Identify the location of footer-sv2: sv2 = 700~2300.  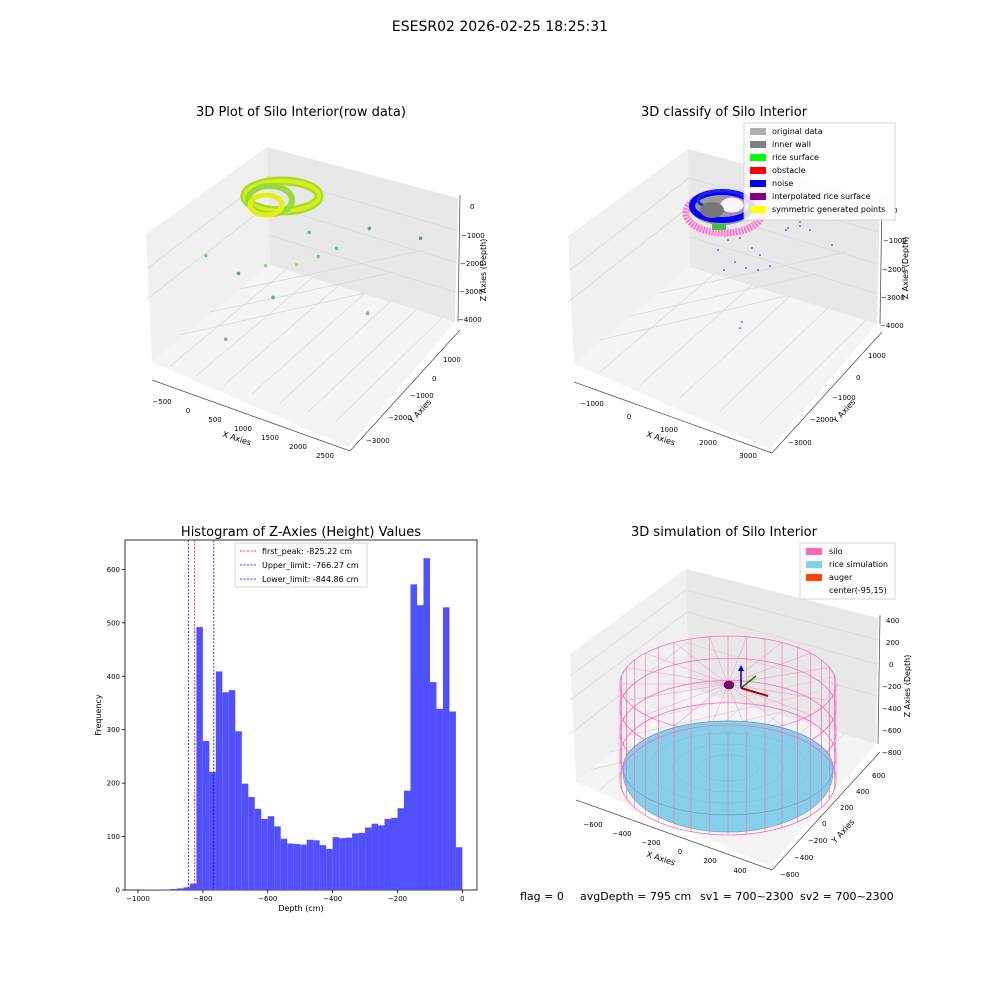
(847, 896).